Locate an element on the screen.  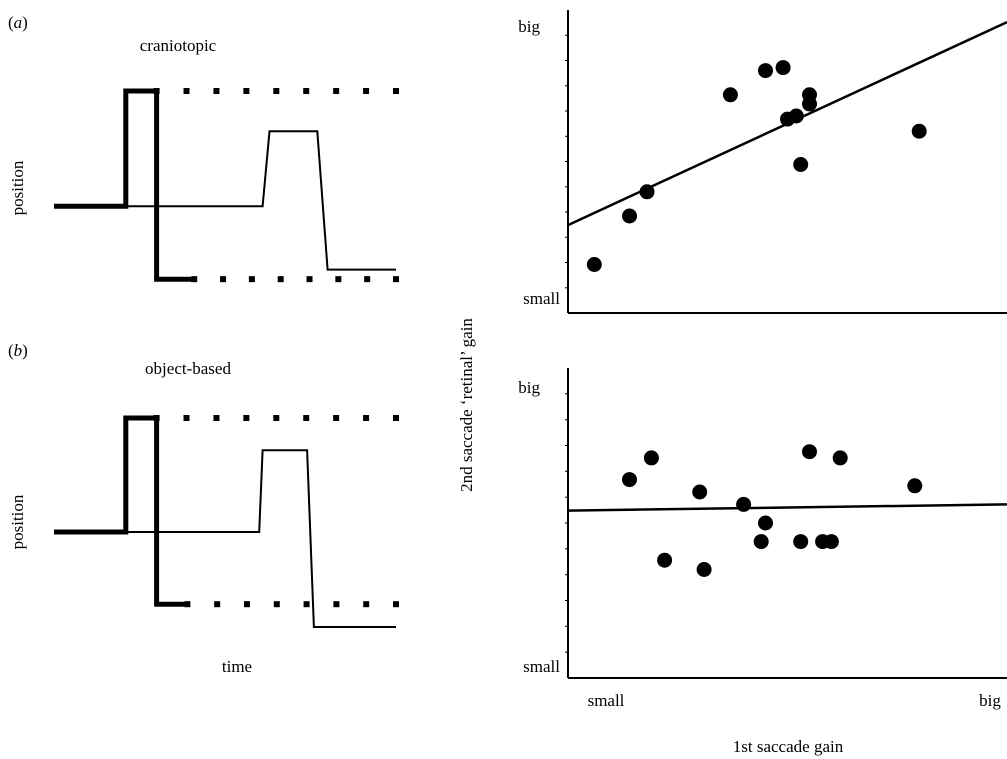
scatter-a-ticks is located at coordinates (566, 161).